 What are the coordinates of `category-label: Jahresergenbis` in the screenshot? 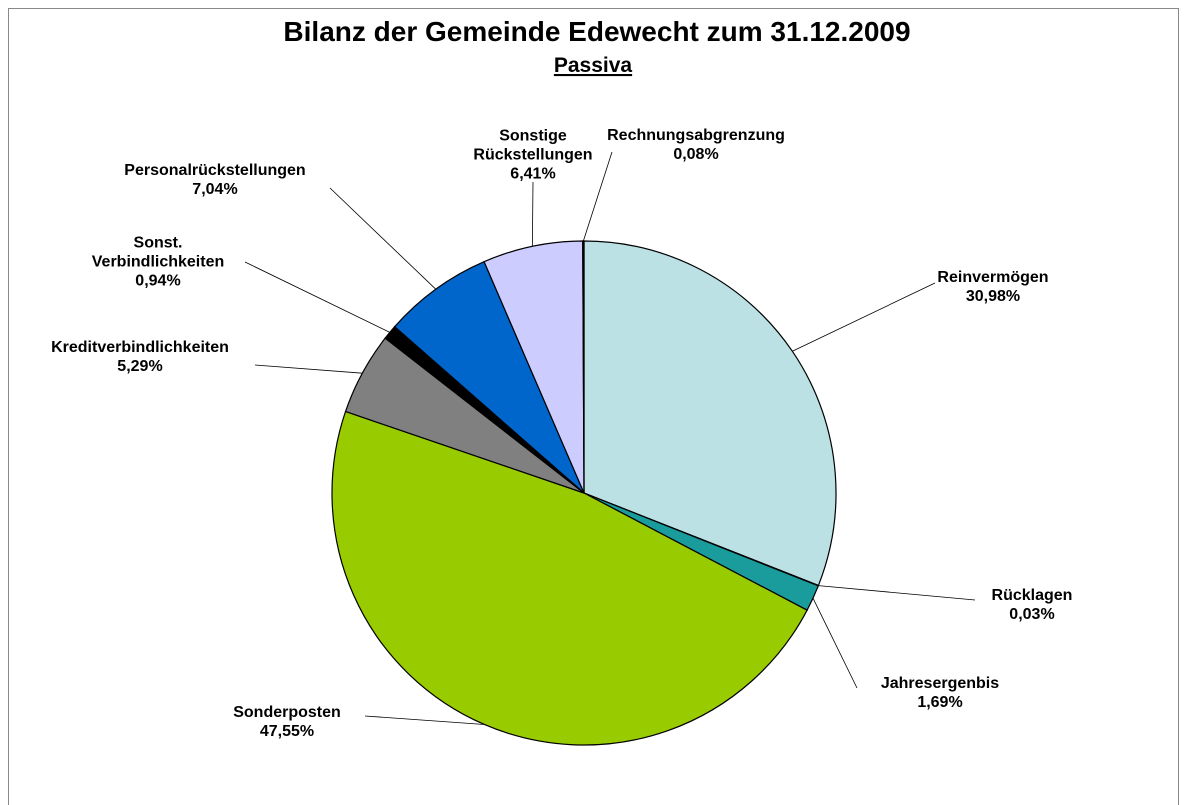 It's located at (940, 683).